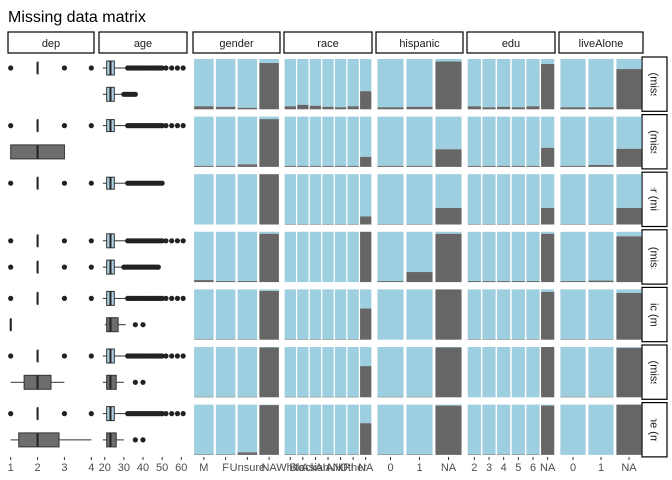  Describe the element at coordinates (654, 315) in the screenshot. I see `row-strip-label: hispanic (missing)` at that location.